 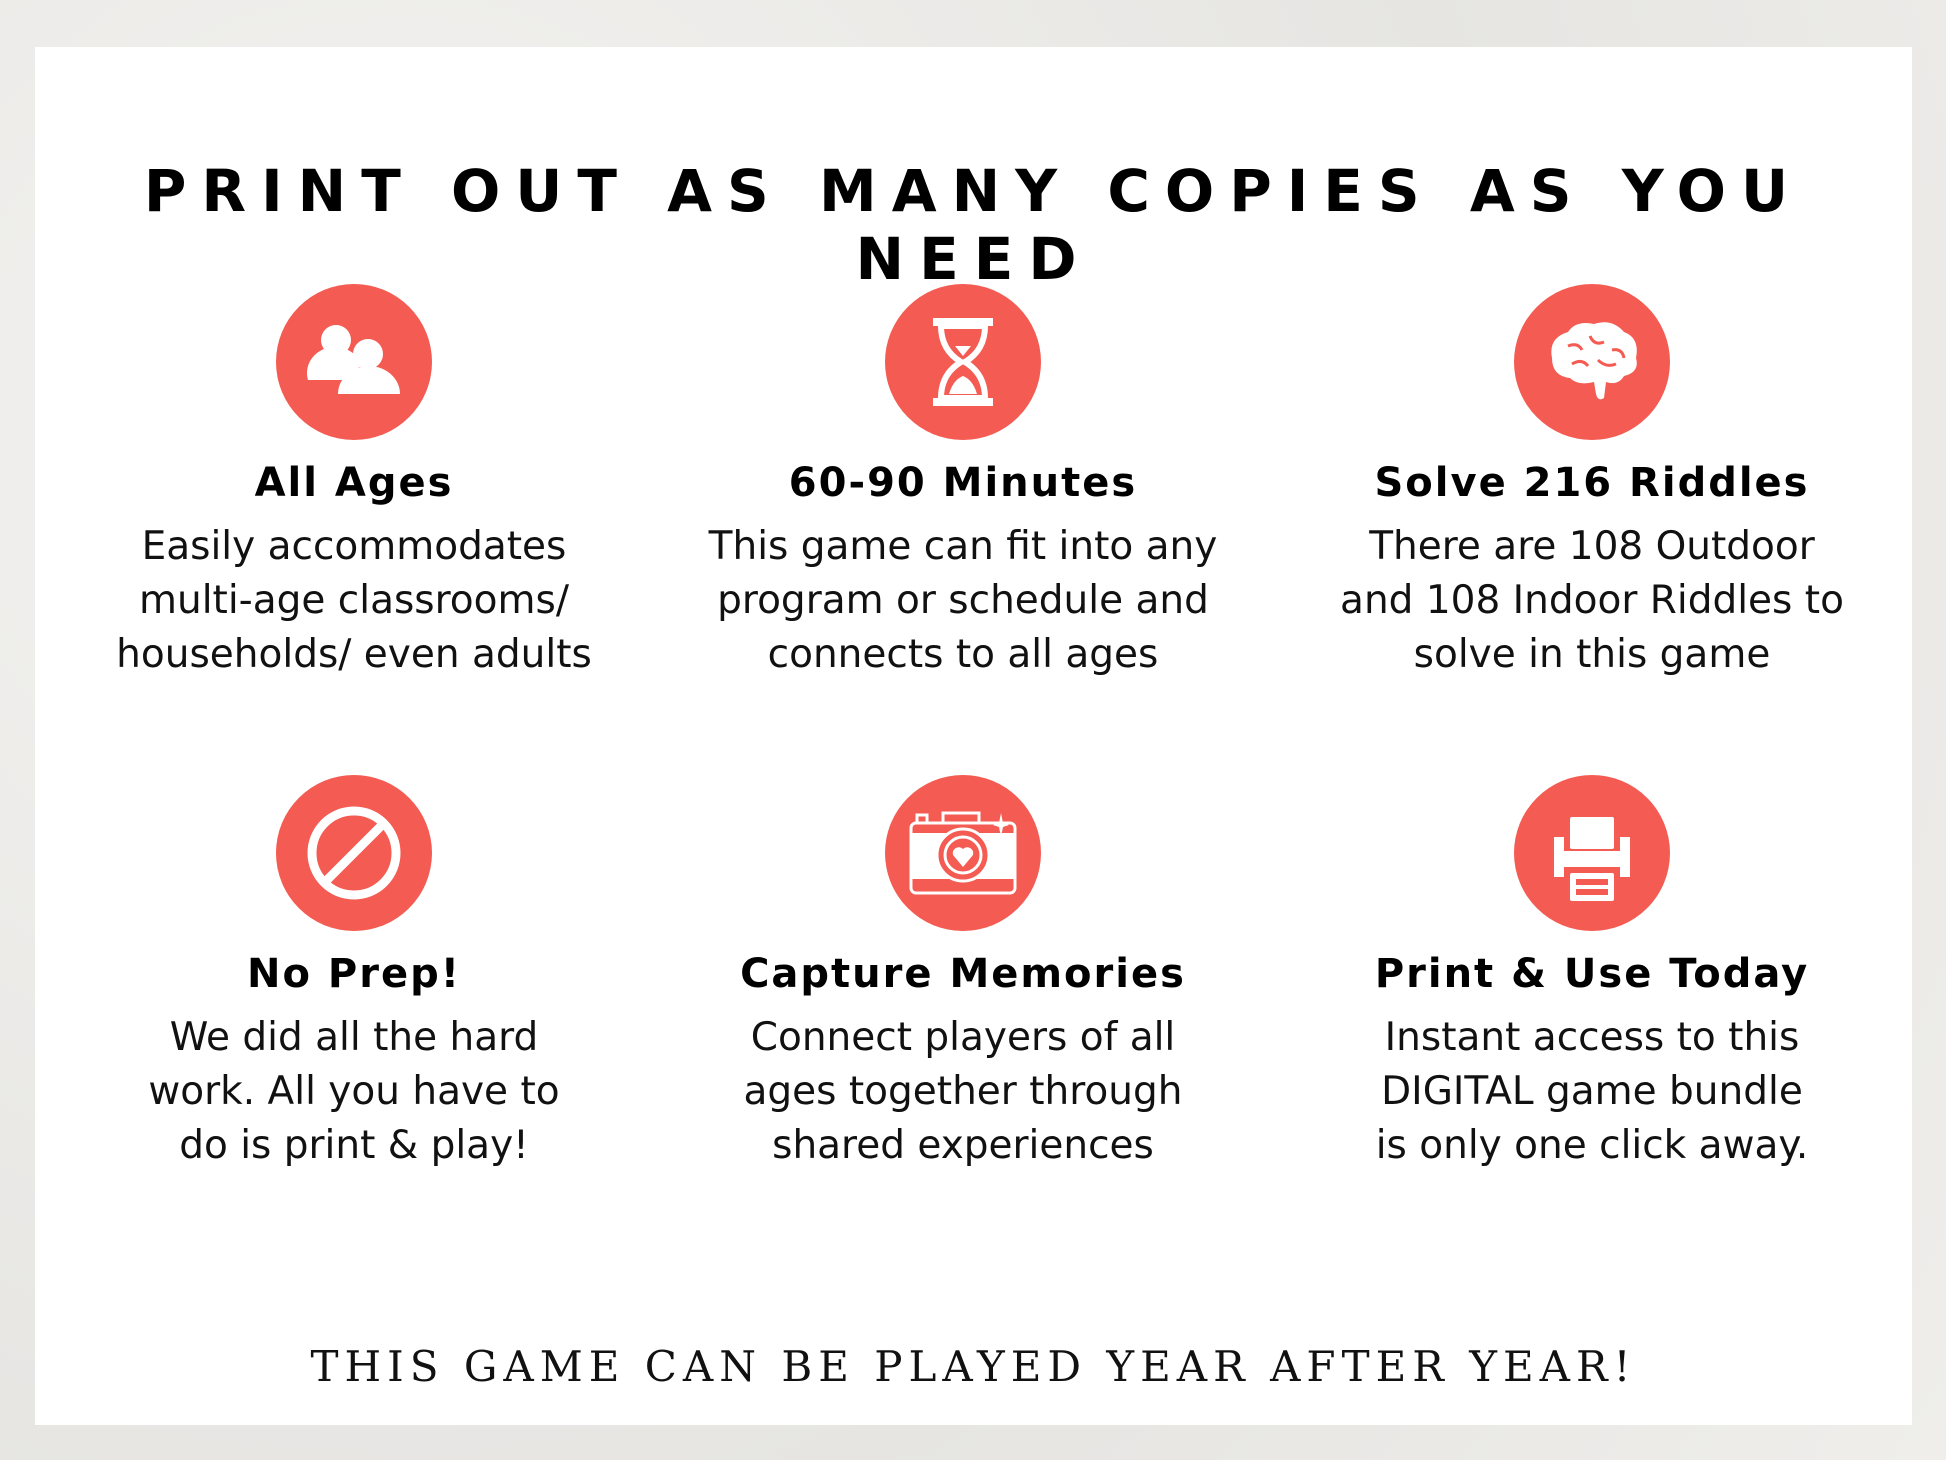 I want to click on feature-heading: All Ages, so click(x=354, y=483).